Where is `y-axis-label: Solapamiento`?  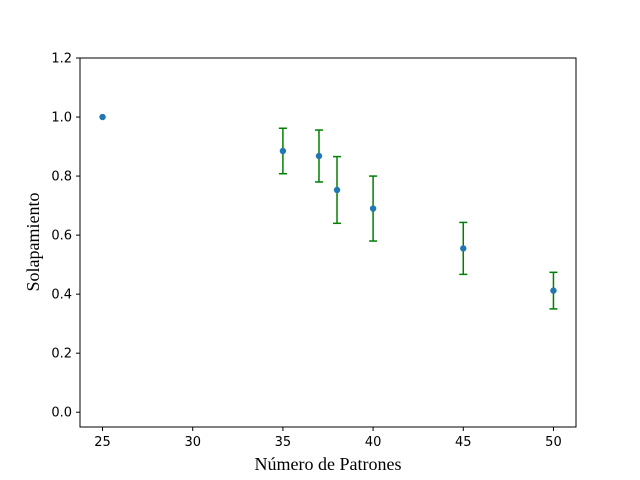
y-axis-label: Solapamiento is located at coordinates (33, 242).